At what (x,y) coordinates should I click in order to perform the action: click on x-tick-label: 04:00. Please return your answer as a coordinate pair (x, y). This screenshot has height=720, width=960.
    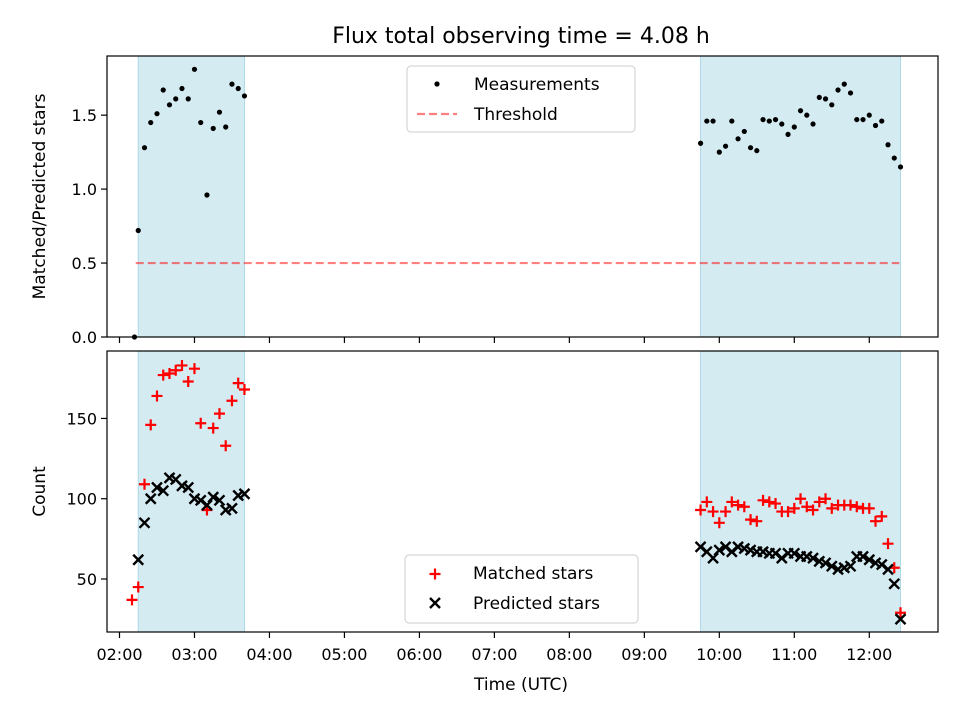
    Looking at the image, I should click on (269, 654).